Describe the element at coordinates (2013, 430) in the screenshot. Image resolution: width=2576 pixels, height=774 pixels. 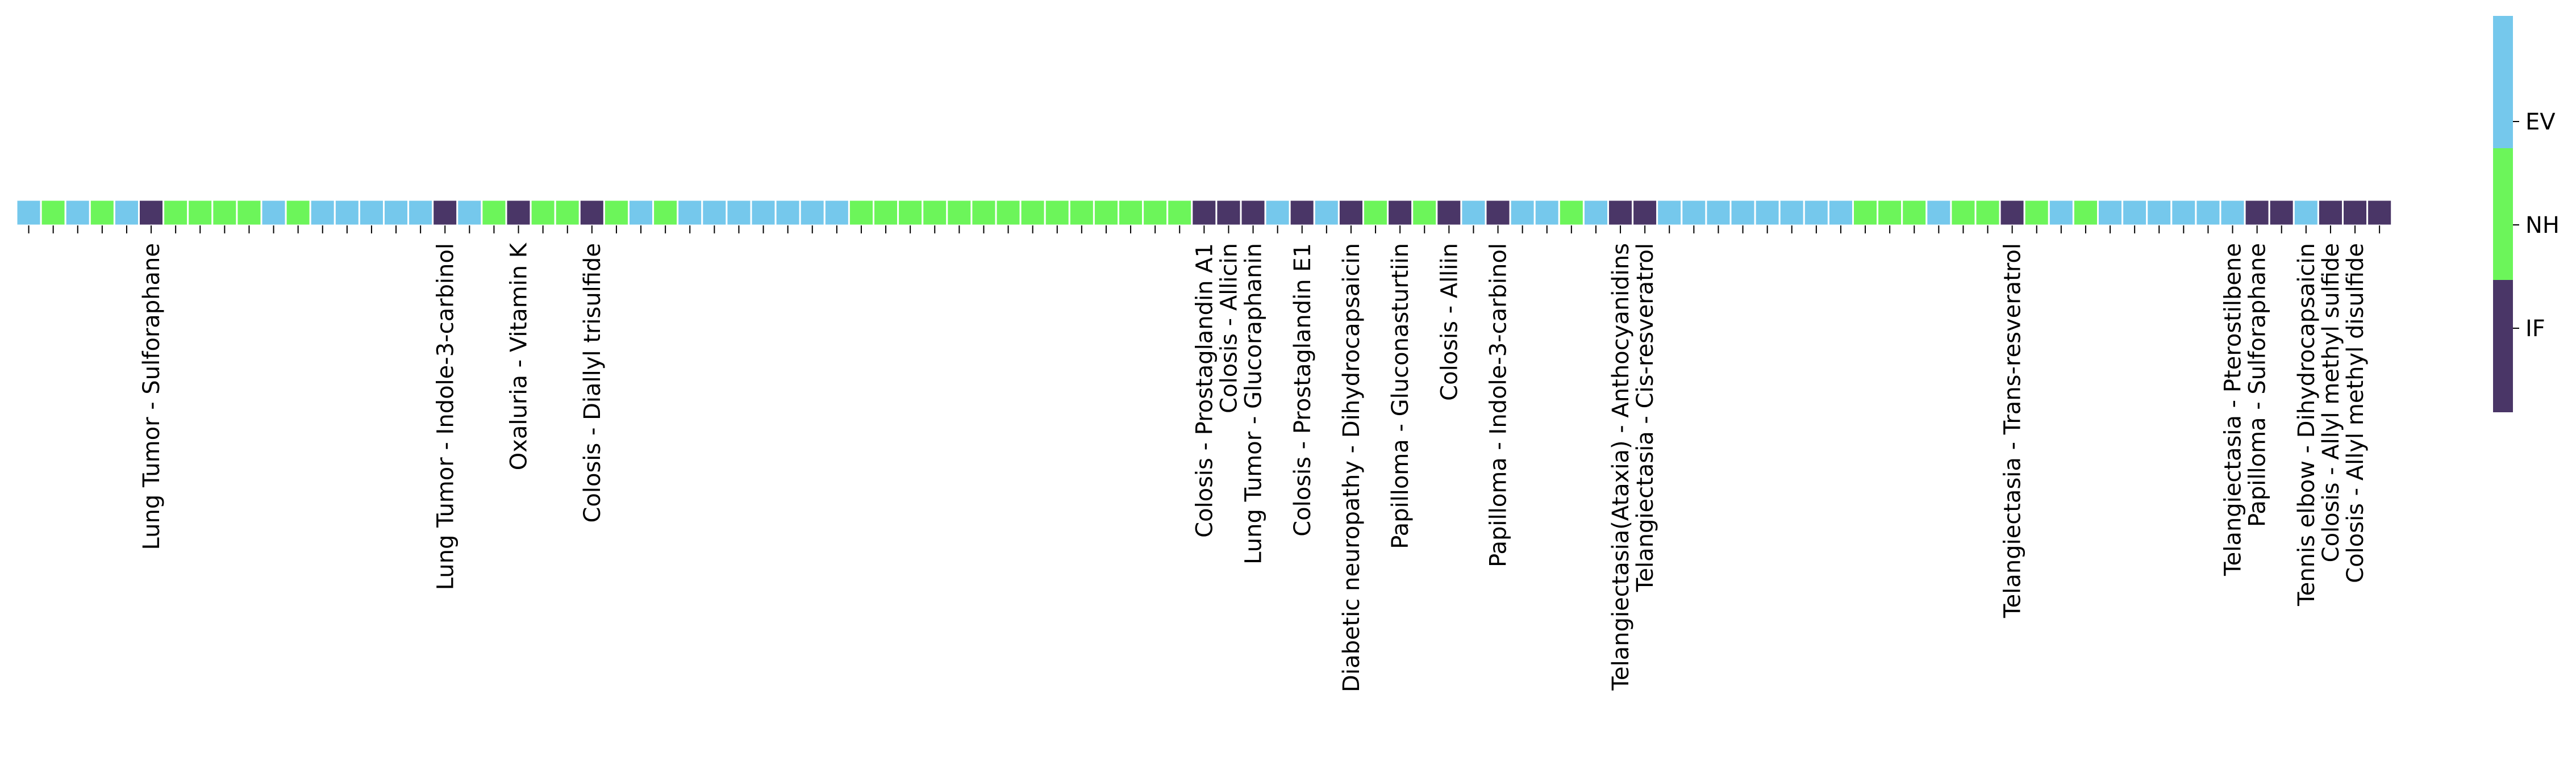
I see `x-tick-label: Telangiectasia - Trans-resveratrol` at that location.